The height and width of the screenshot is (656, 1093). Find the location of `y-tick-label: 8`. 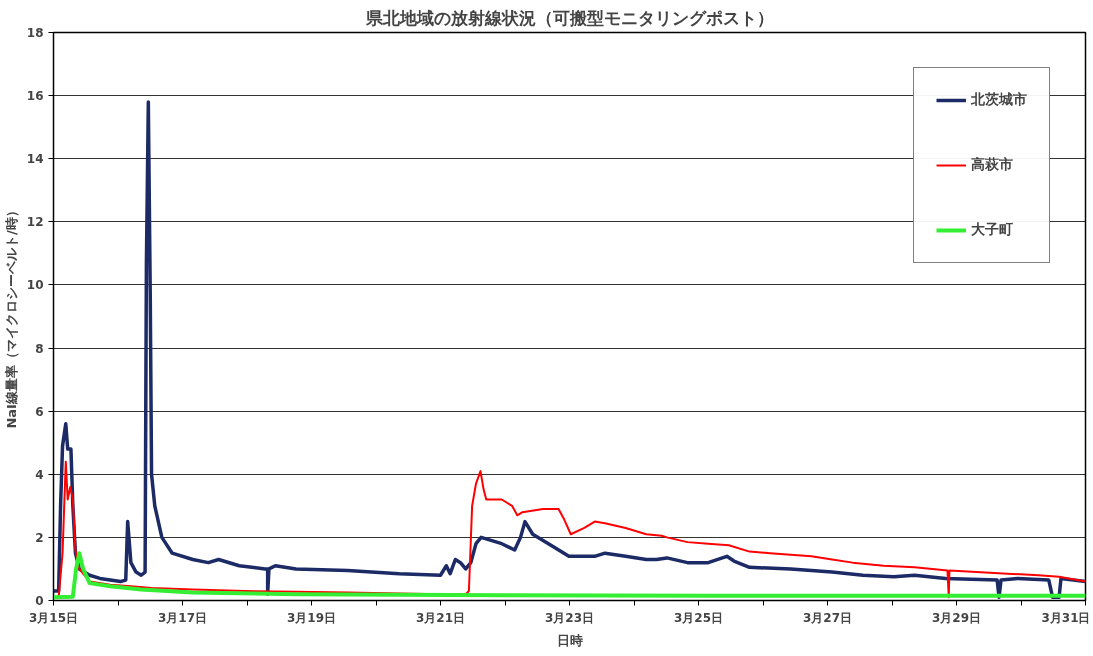

y-tick-label: 8 is located at coordinates (39, 348).